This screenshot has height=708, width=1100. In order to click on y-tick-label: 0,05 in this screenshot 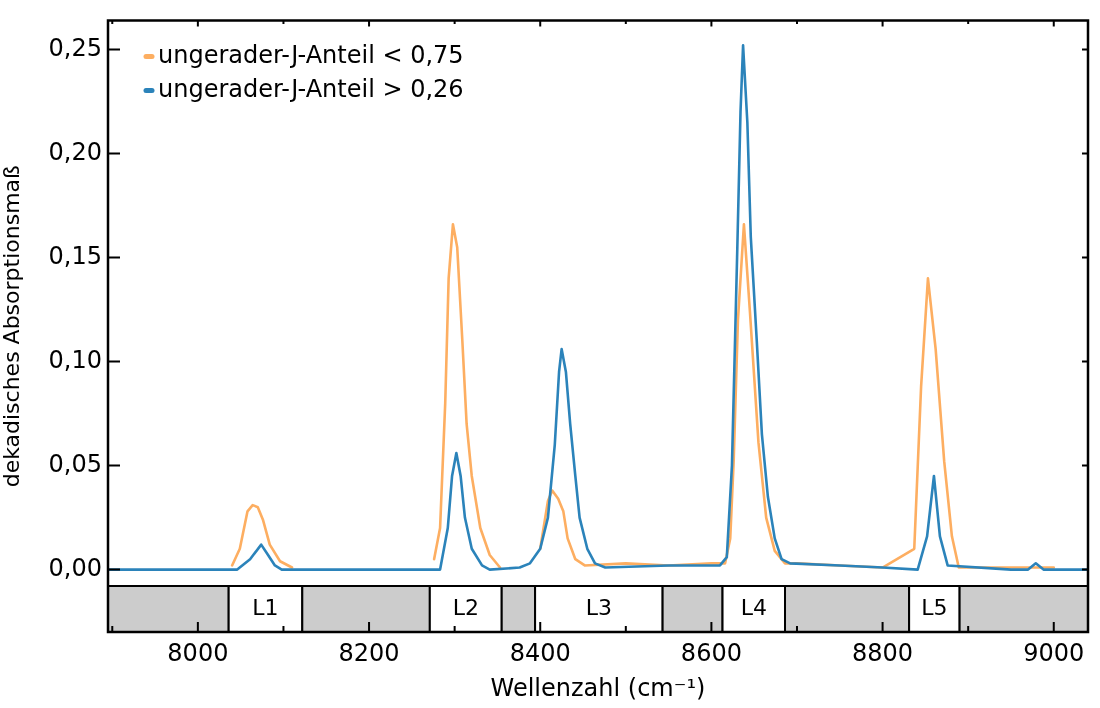, I will do `click(75, 463)`.